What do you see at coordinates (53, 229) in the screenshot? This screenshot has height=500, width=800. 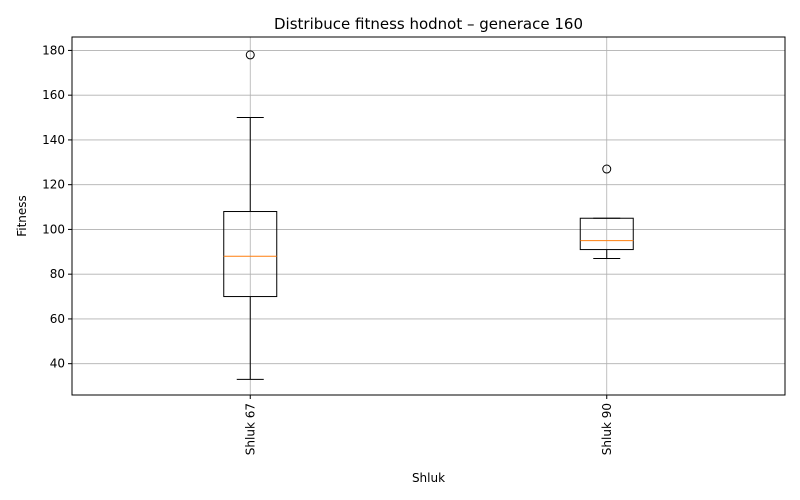 I see `y-tick-label: 100` at bounding box center [53, 229].